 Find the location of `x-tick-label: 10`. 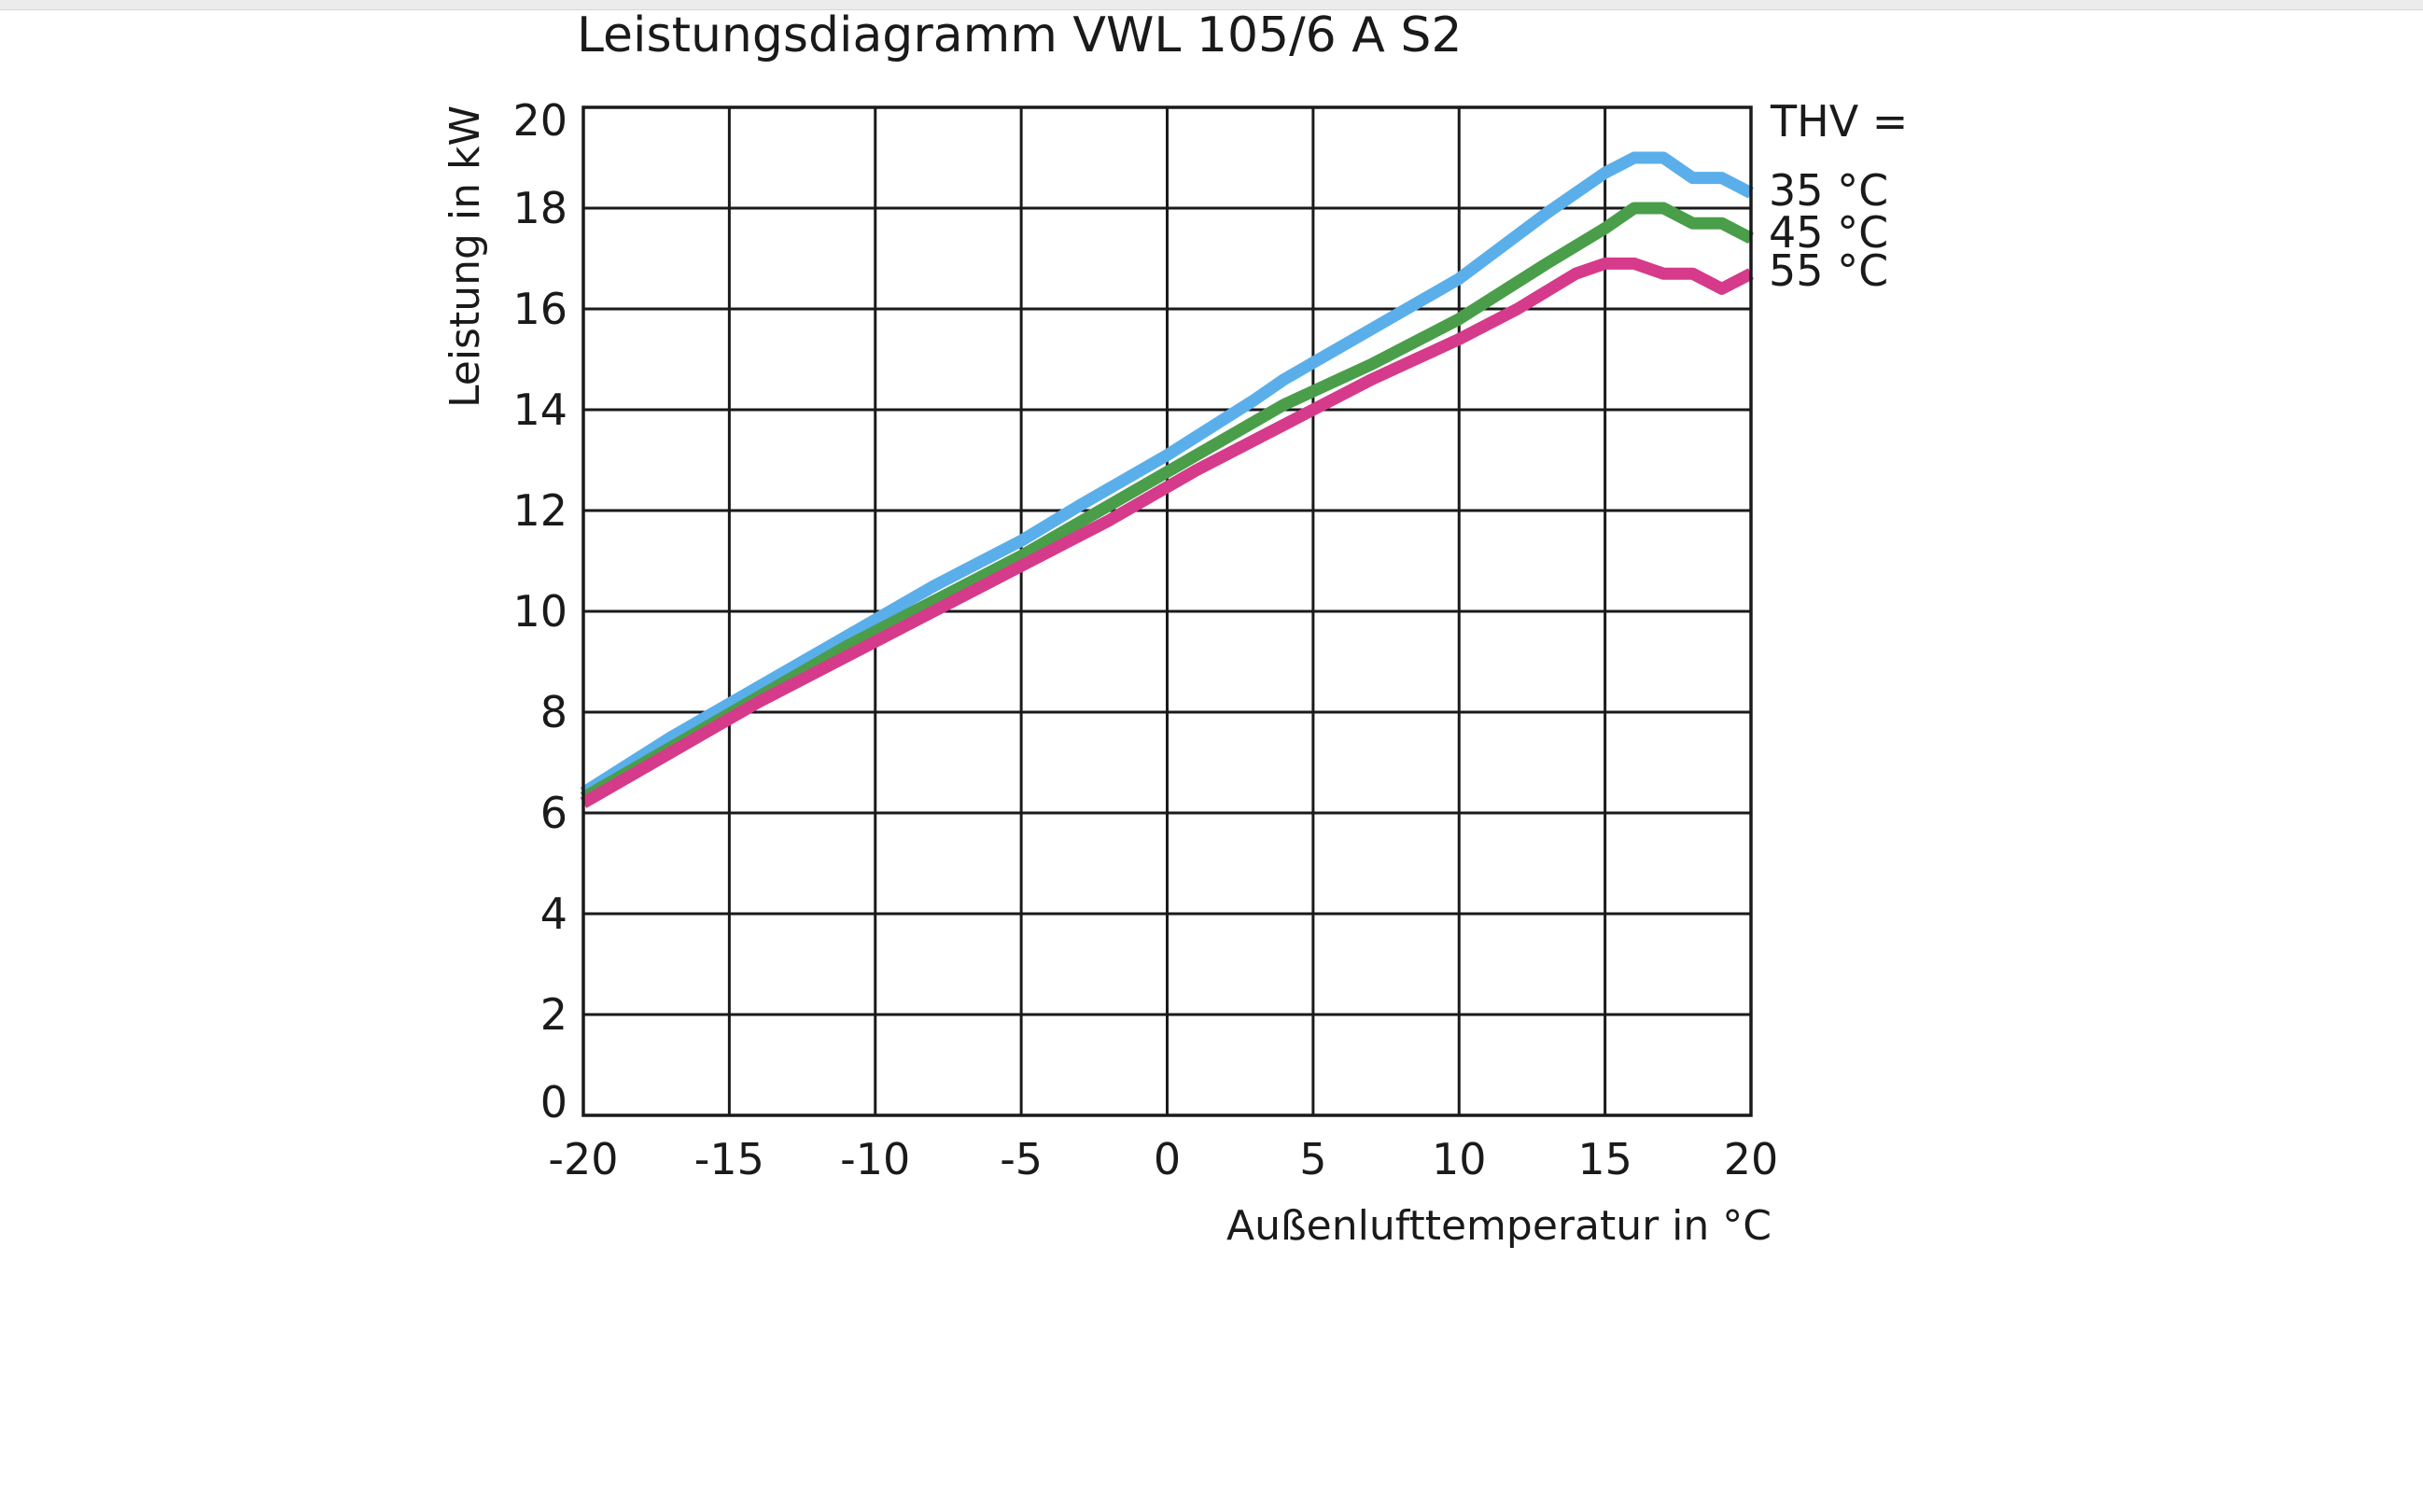

x-tick-label: 10 is located at coordinates (1460, 1159).